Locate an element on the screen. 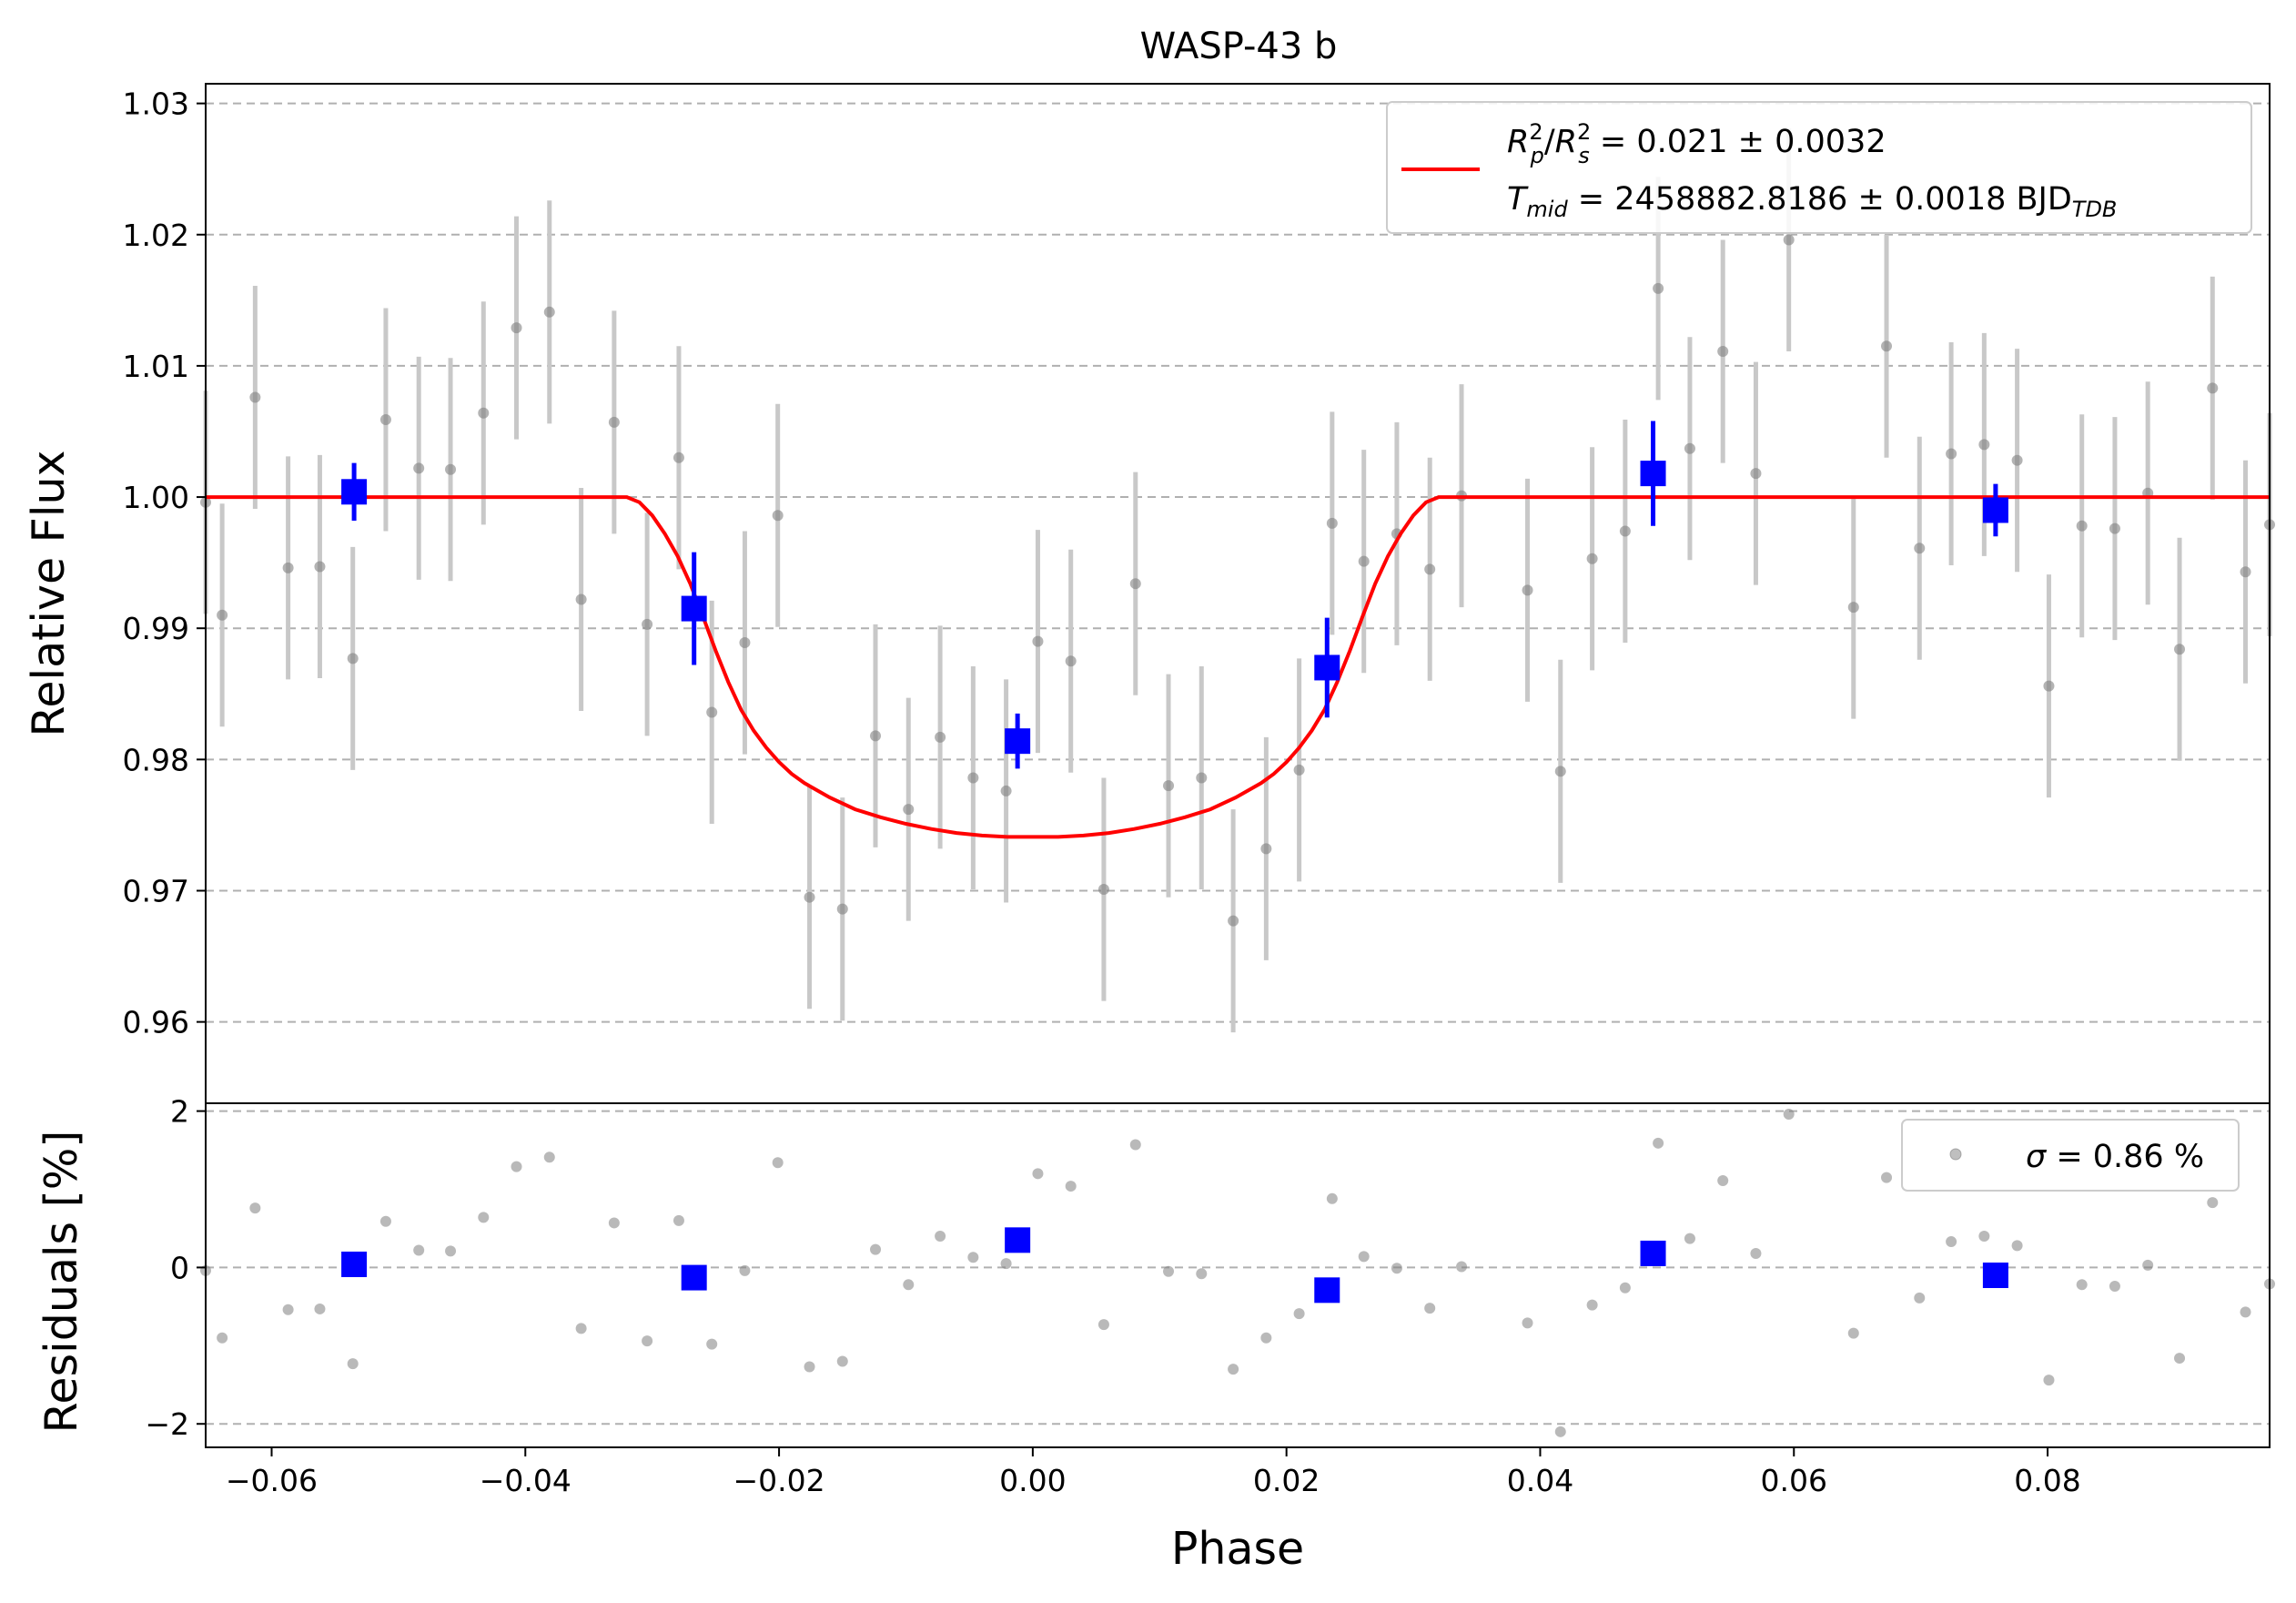  top-y-tick-label: 0.97 is located at coordinates (156, 890).